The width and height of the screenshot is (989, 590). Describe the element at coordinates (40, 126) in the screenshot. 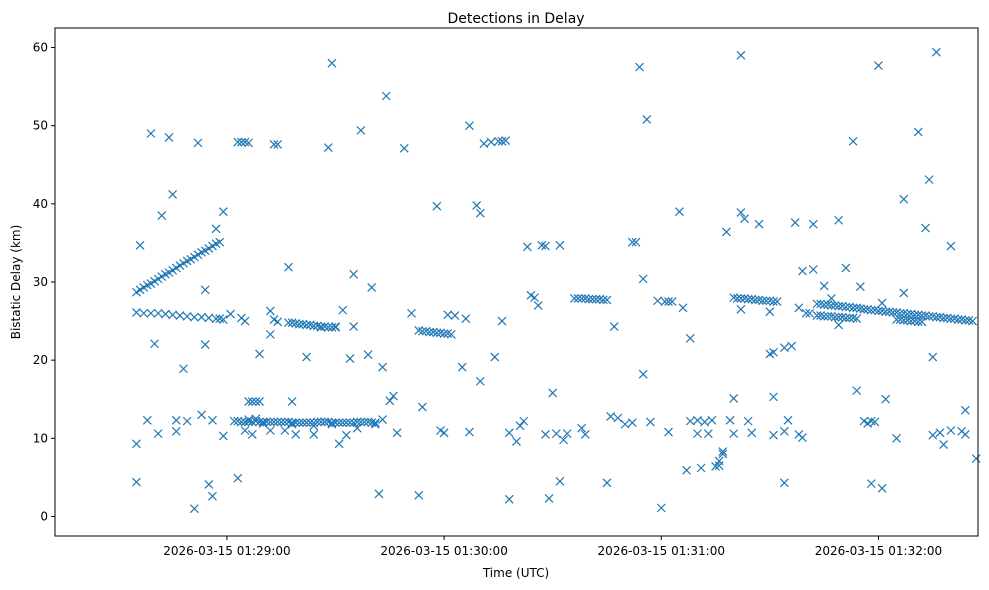

I see `y-tick-label-50: 50` at that location.